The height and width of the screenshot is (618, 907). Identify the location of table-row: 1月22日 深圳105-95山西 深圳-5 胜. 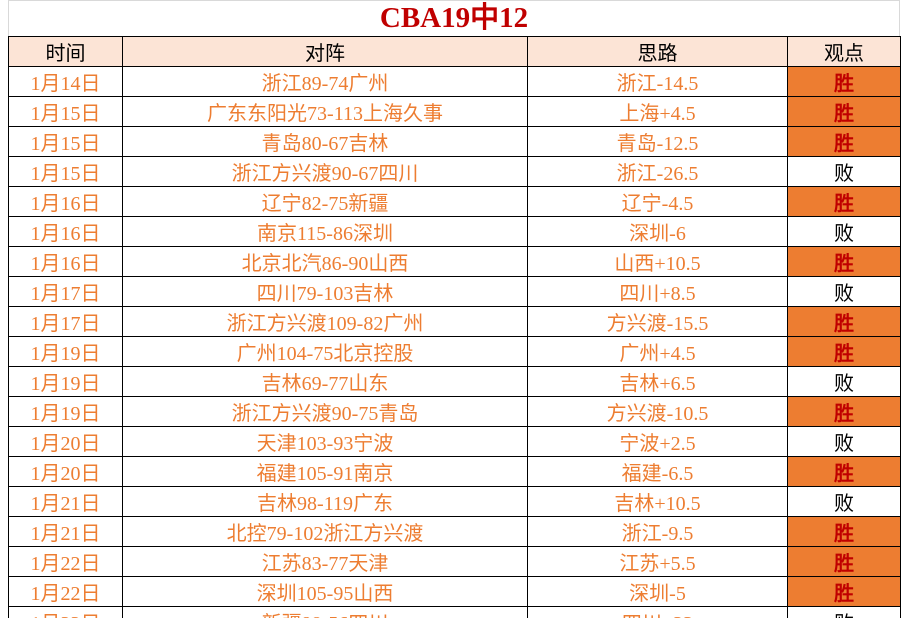
(454, 591).